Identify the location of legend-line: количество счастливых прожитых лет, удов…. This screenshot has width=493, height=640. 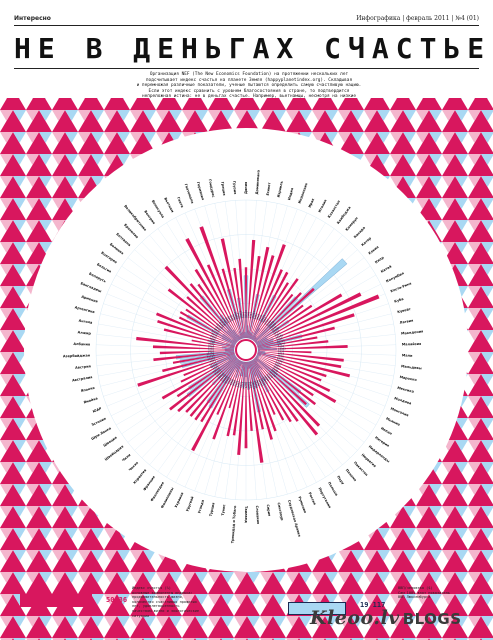
(164, 604).